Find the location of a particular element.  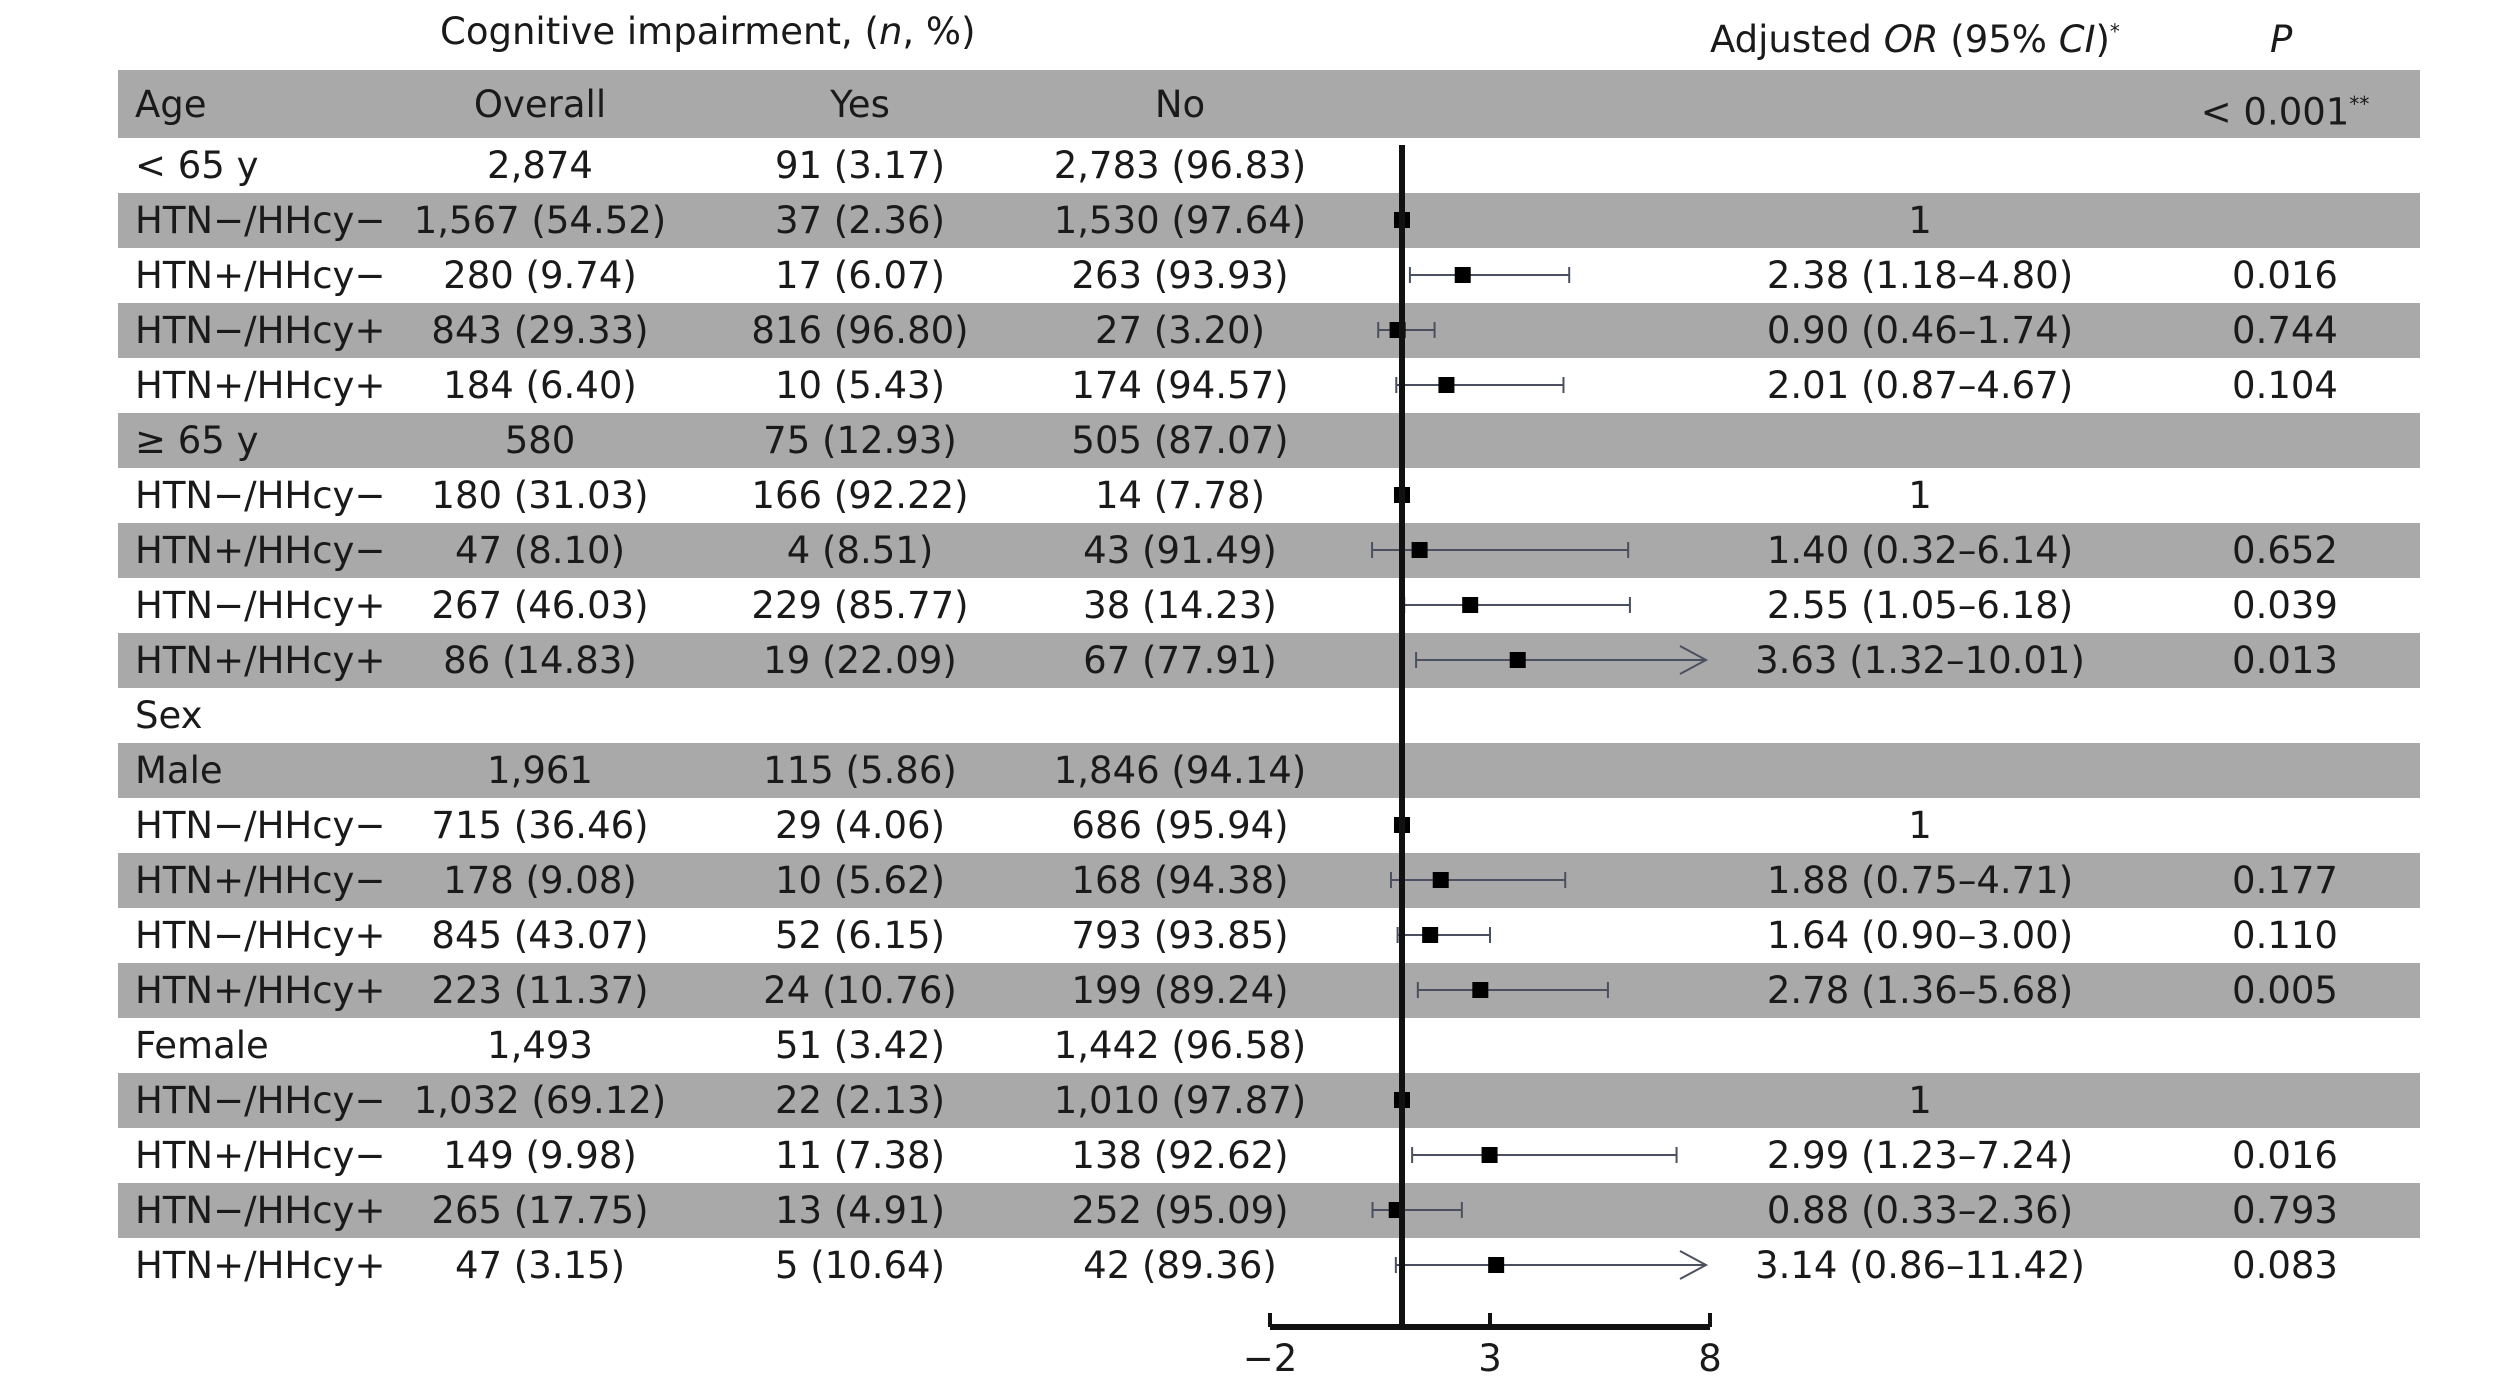

yes-cell: 10 (5.62) is located at coordinates (860, 880).